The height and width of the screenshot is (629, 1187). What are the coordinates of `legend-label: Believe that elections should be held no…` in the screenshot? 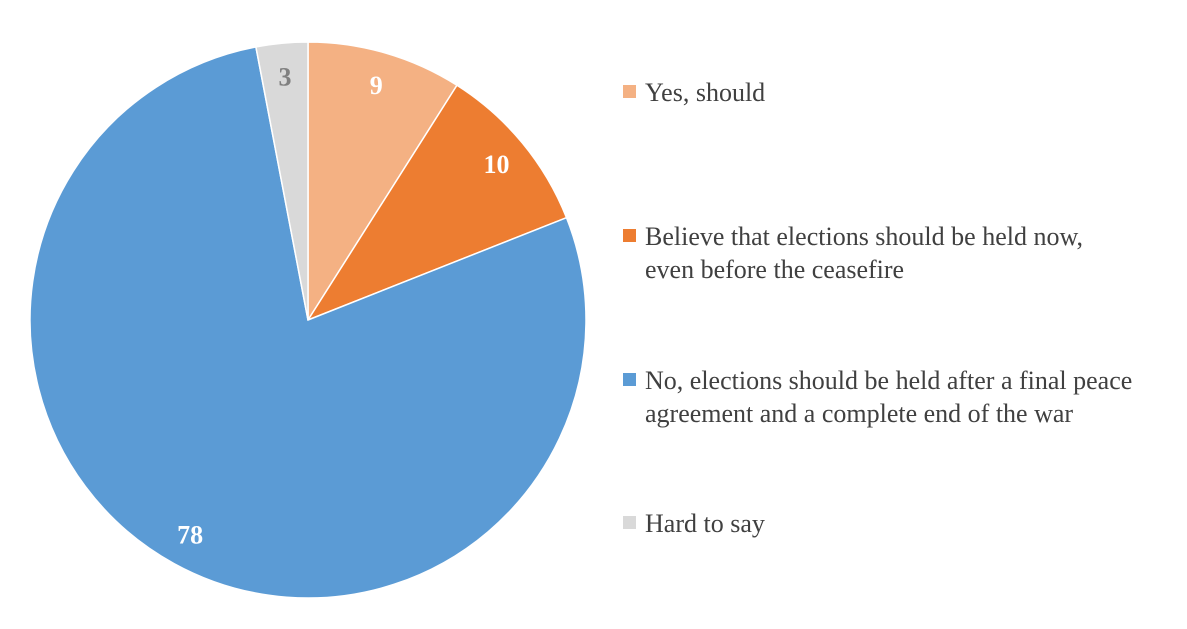 It's located at (864, 253).